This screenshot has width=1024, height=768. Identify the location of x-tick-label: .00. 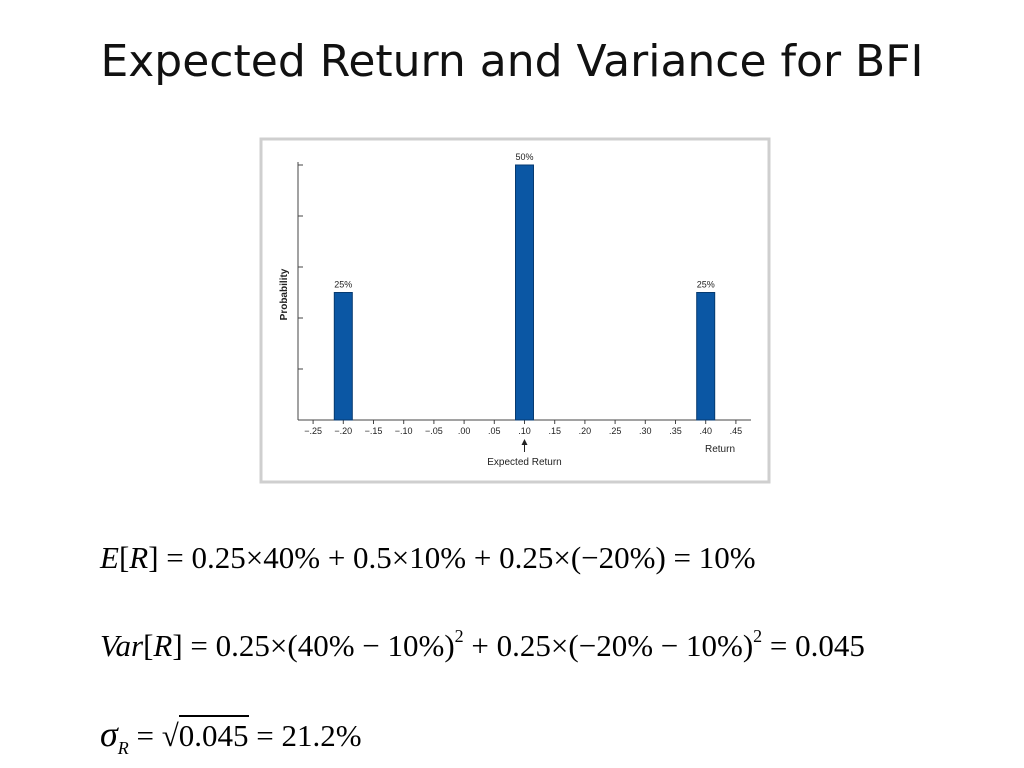
(464, 431).